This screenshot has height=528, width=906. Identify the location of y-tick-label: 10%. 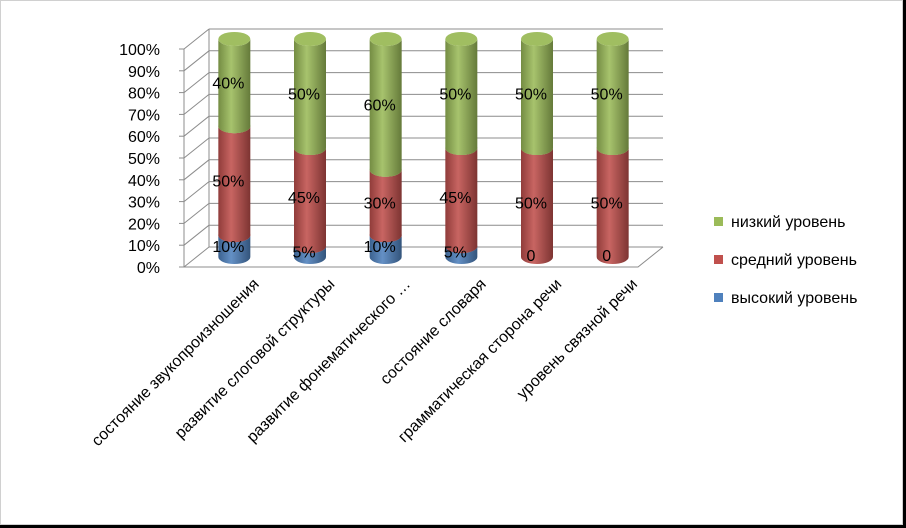
(144, 246).